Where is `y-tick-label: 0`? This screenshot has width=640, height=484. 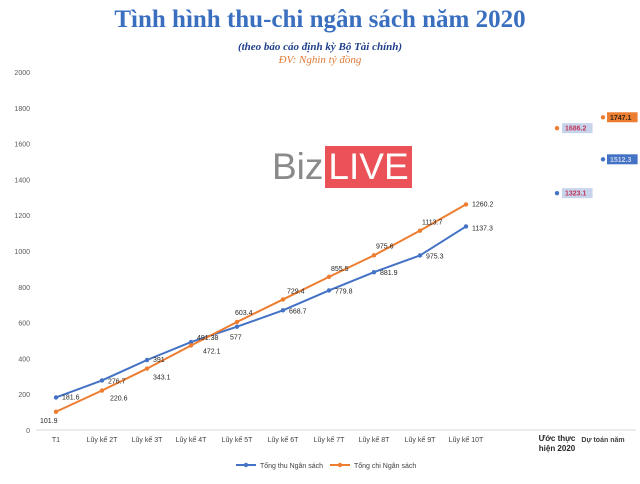 y-tick-label: 0 is located at coordinates (28, 431).